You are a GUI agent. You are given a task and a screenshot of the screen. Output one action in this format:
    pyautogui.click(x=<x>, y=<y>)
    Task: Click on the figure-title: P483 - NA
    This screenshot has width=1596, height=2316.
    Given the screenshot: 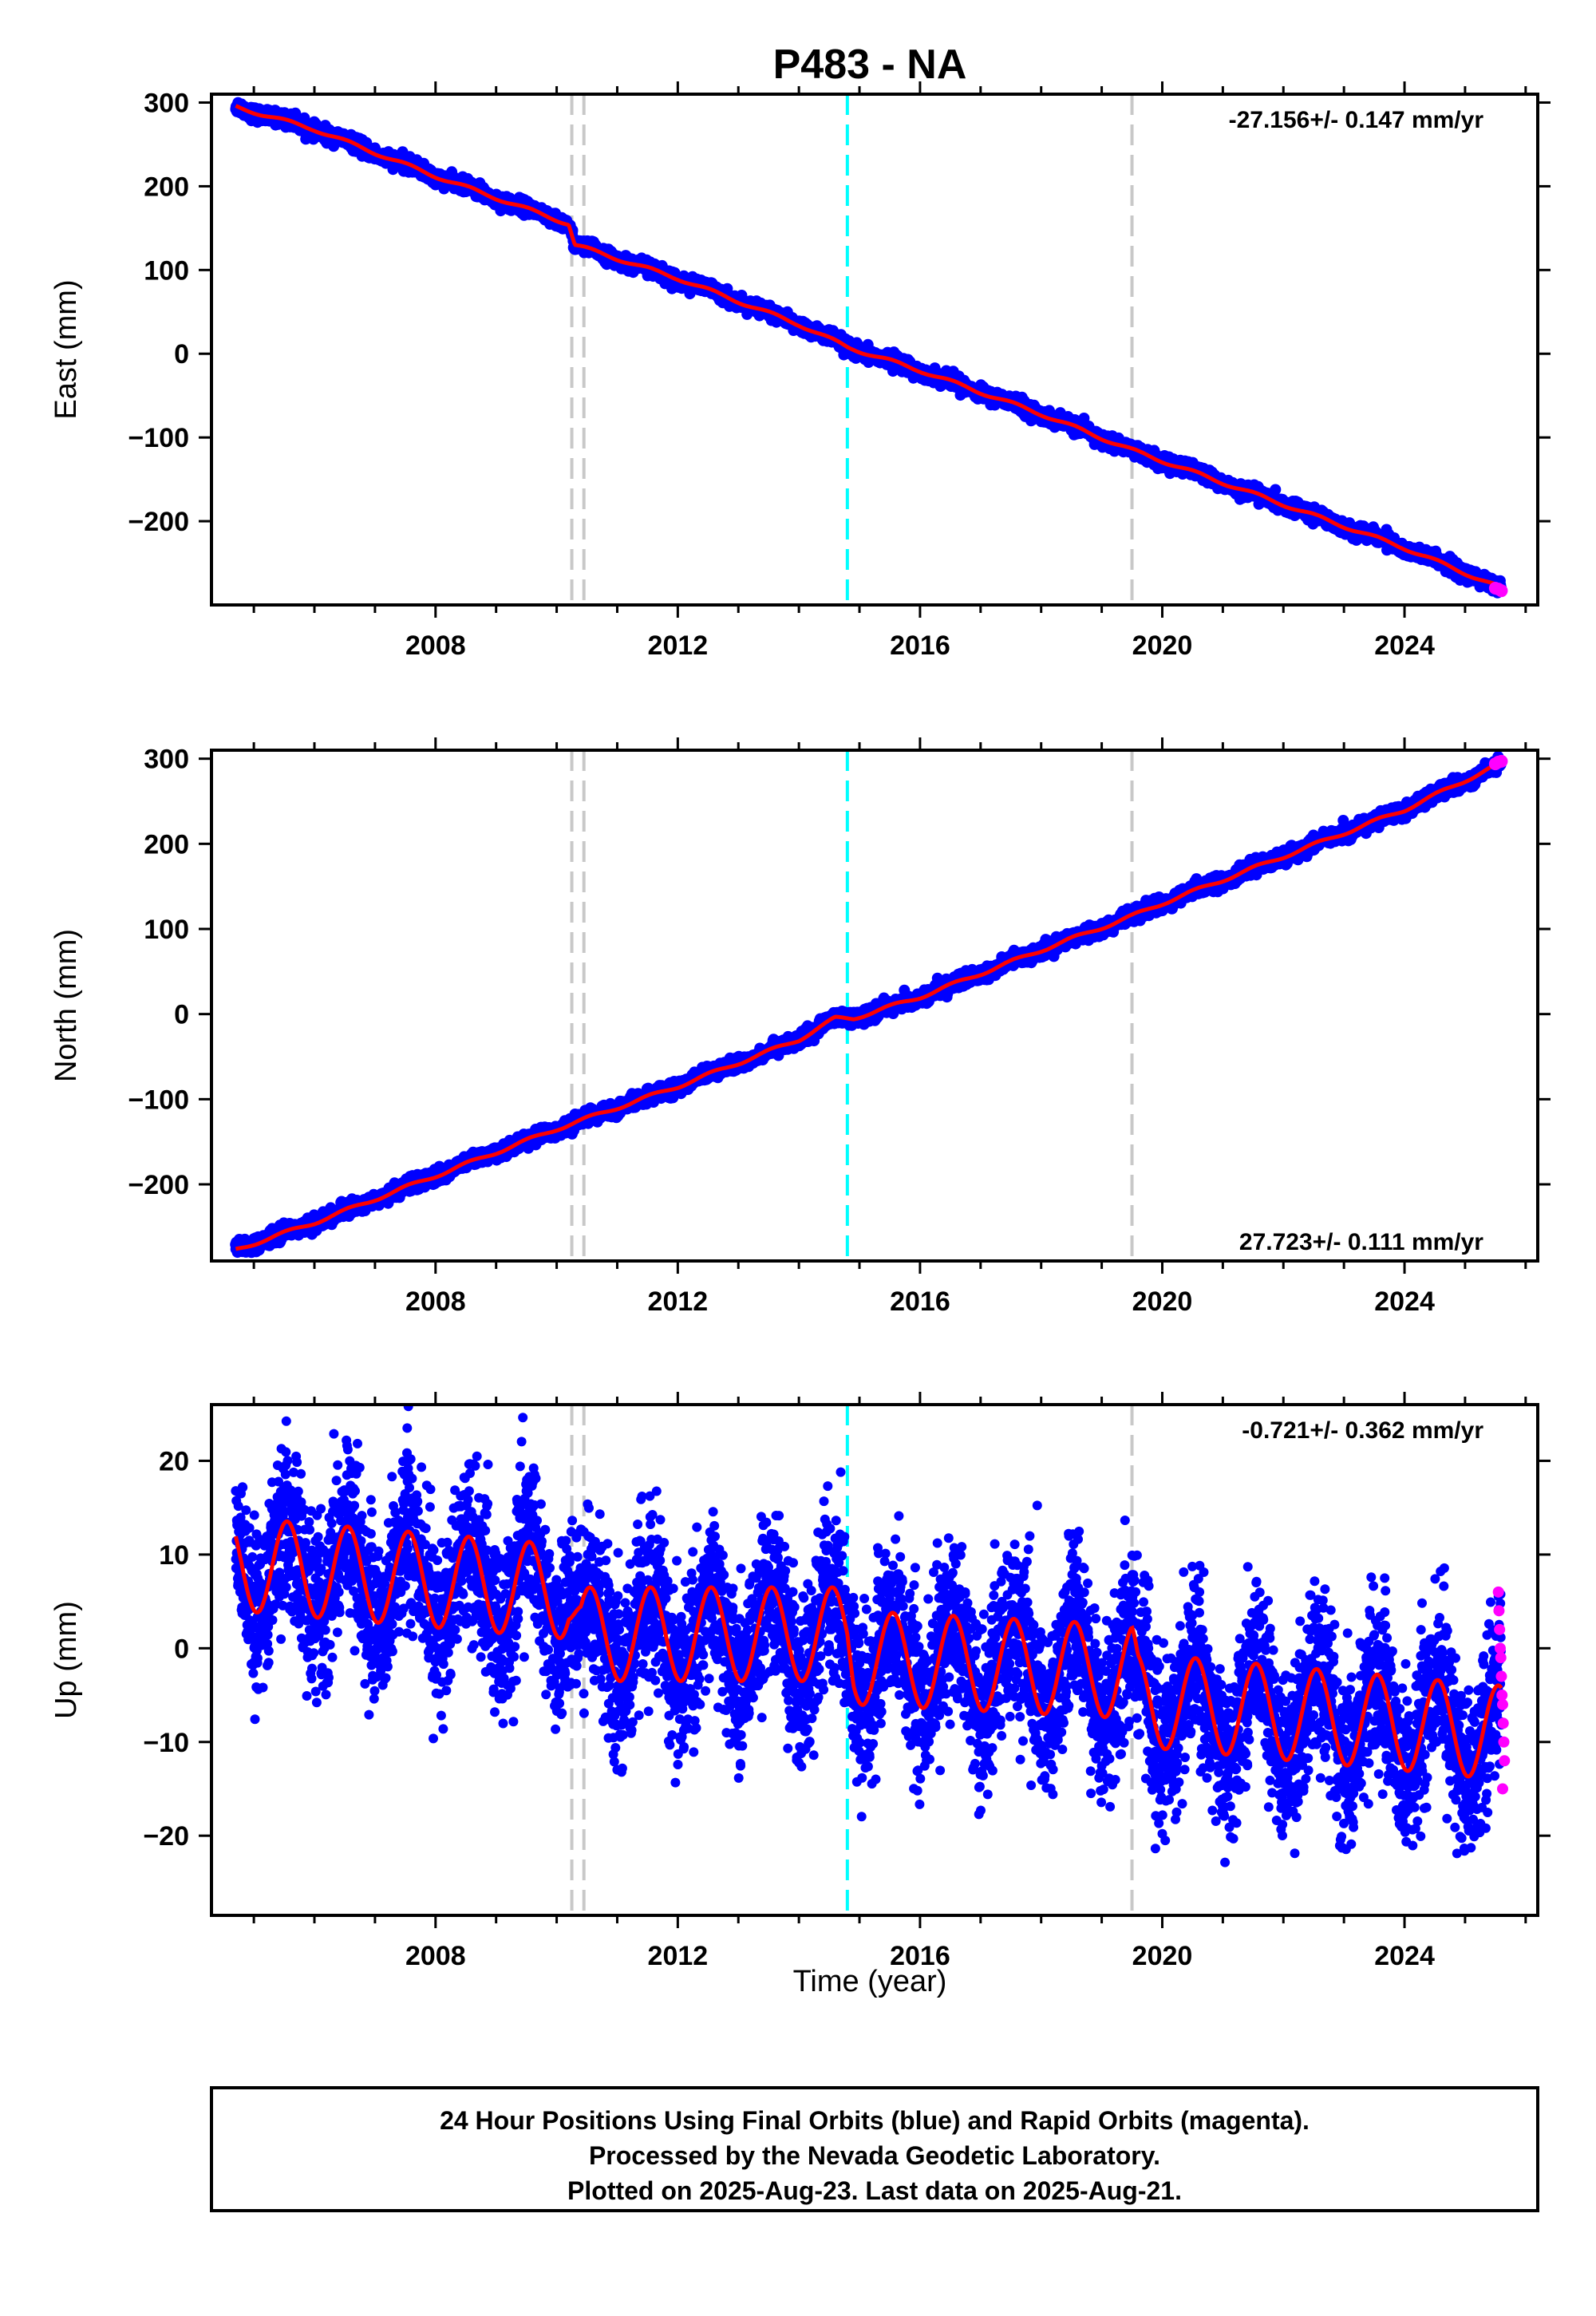 What is the action you would take?
    pyautogui.click(x=870, y=64)
    